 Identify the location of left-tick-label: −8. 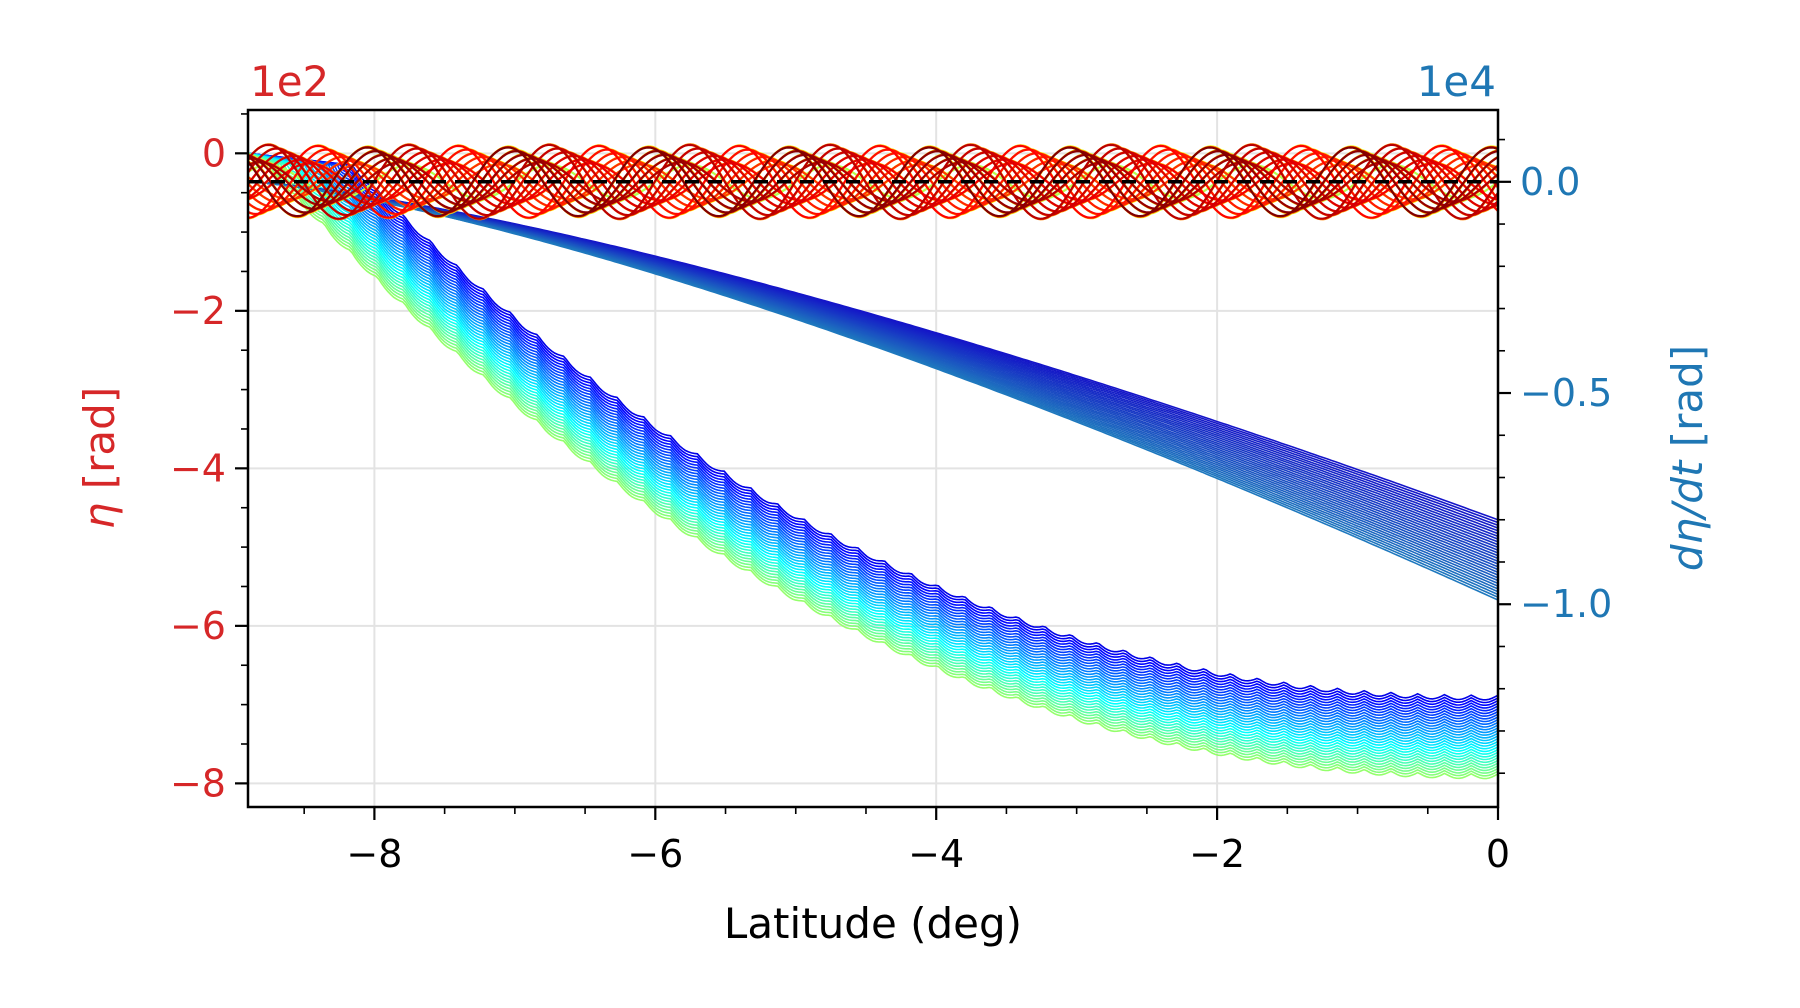
(198, 783).